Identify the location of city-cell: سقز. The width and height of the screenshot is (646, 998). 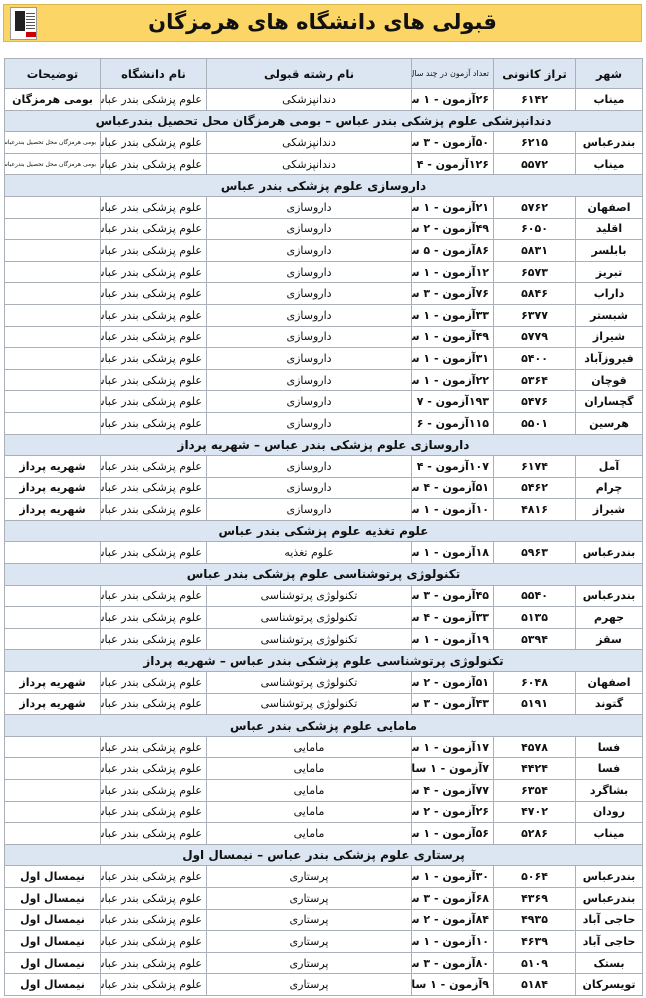
(609, 639).